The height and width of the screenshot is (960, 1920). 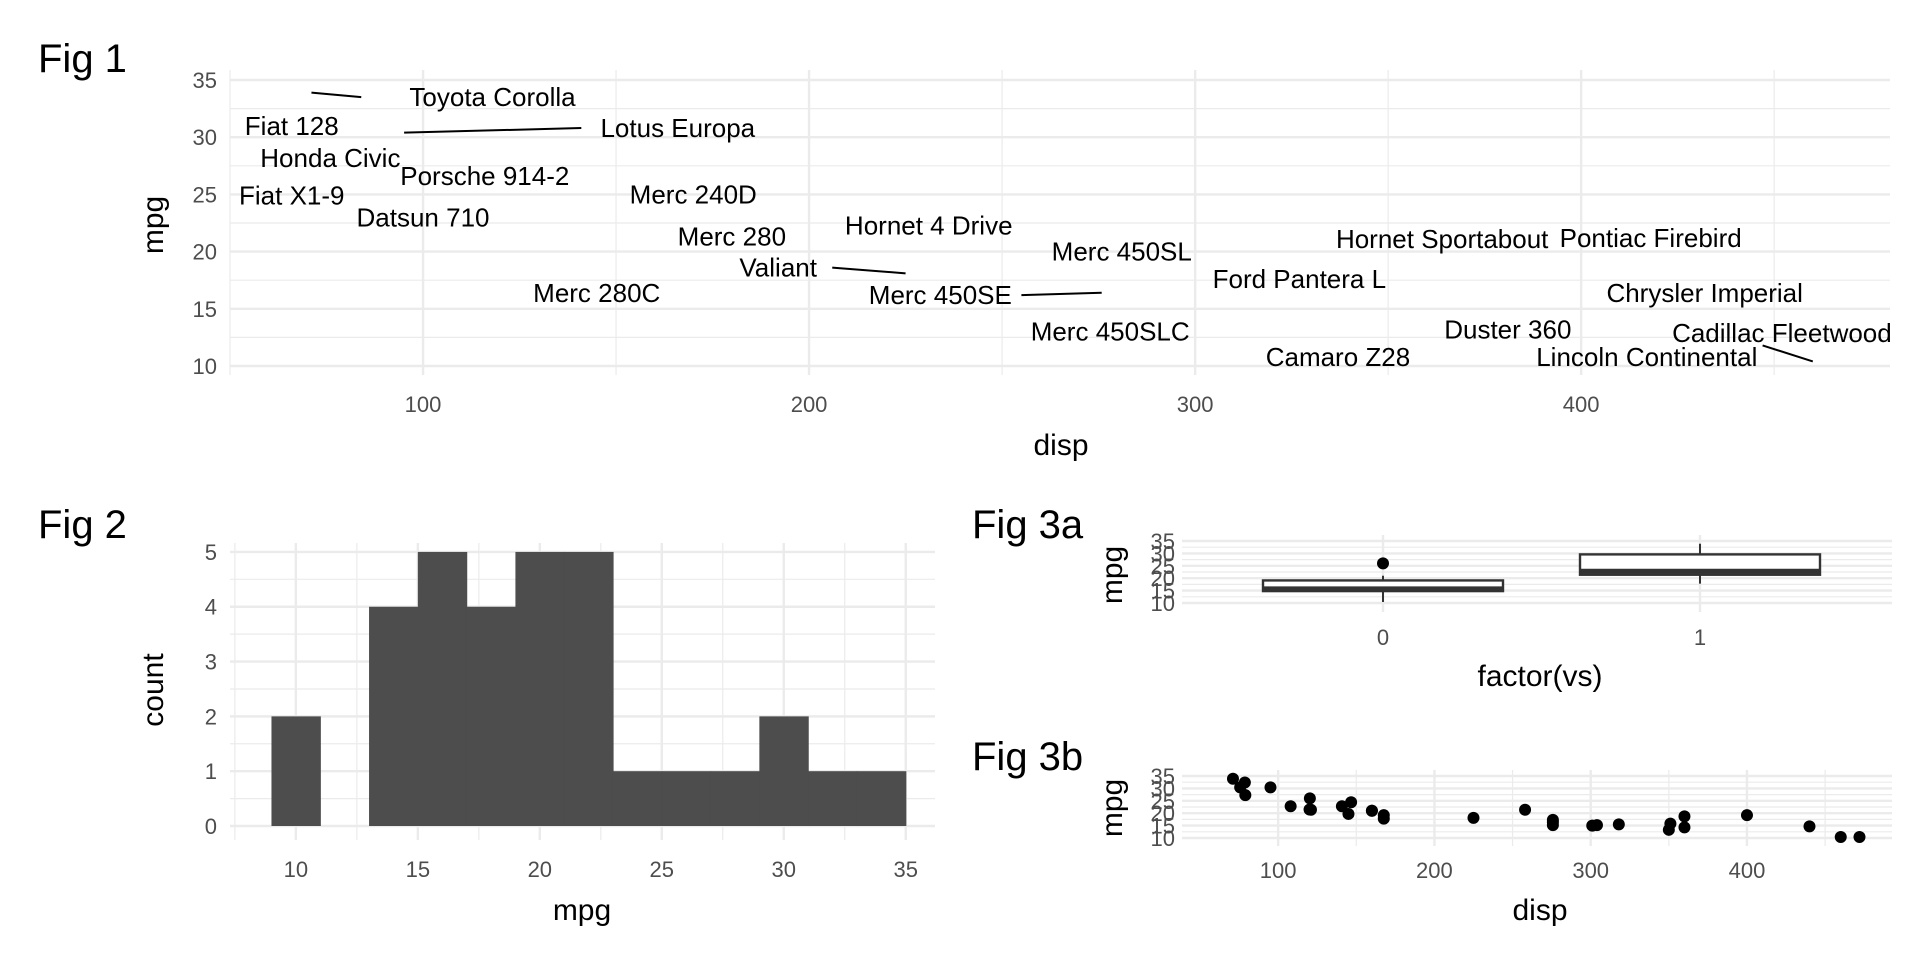 What do you see at coordinates (1383, 563) in the screenshot?
I see `box-outlier-point` at bounding box center [1383, 563].